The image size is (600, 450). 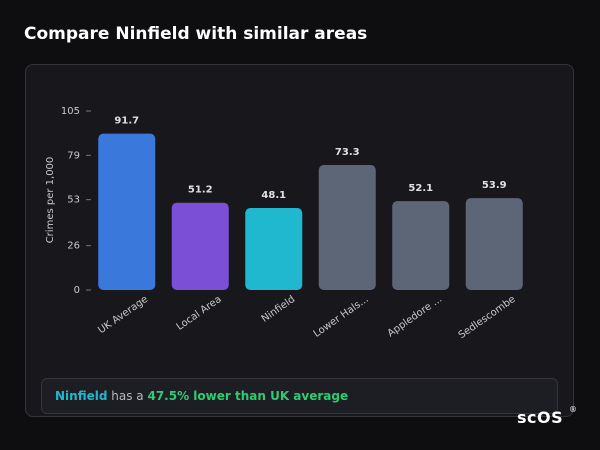 I want to click on y-tick-label: 53, so click(x=73, y=200).